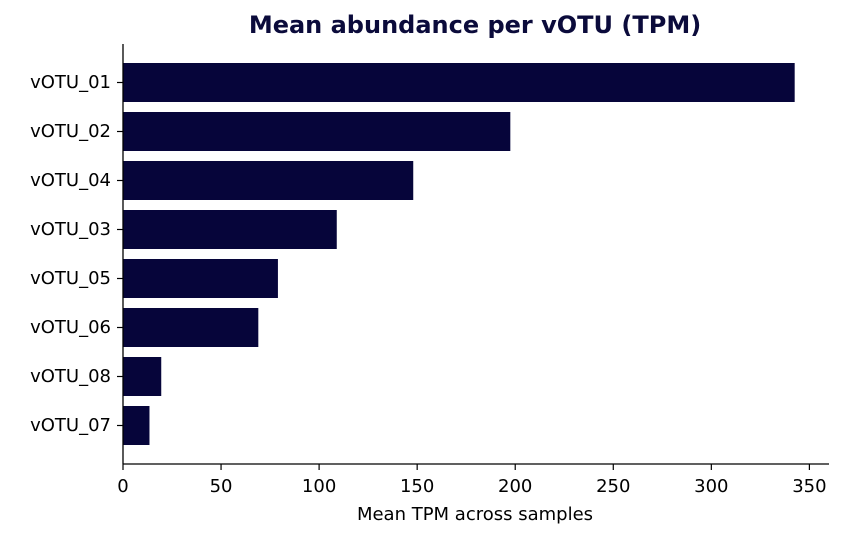 This screenshot has height=537, width=841. Describe the element at coordinates (122, 486) in the screenshot. I see `x-tick-label: 0` at that location.